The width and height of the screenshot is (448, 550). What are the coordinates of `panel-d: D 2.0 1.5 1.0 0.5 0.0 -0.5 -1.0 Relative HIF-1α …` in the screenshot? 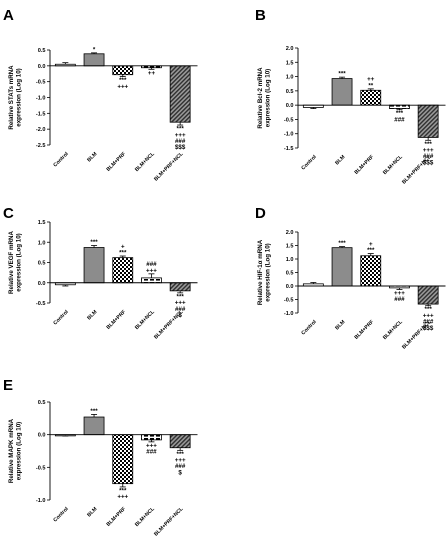 It's located at (350, 278).